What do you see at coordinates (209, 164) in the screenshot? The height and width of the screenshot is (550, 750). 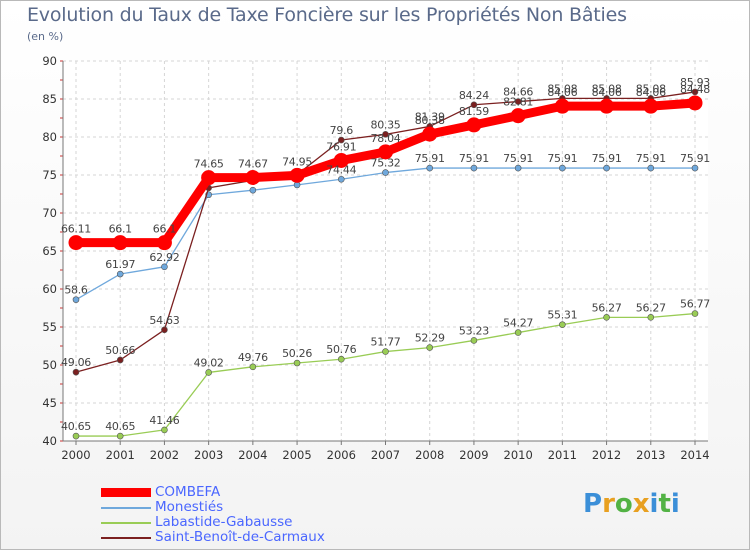 I see `data-label: 74.65` at bounding box center [209, 164].